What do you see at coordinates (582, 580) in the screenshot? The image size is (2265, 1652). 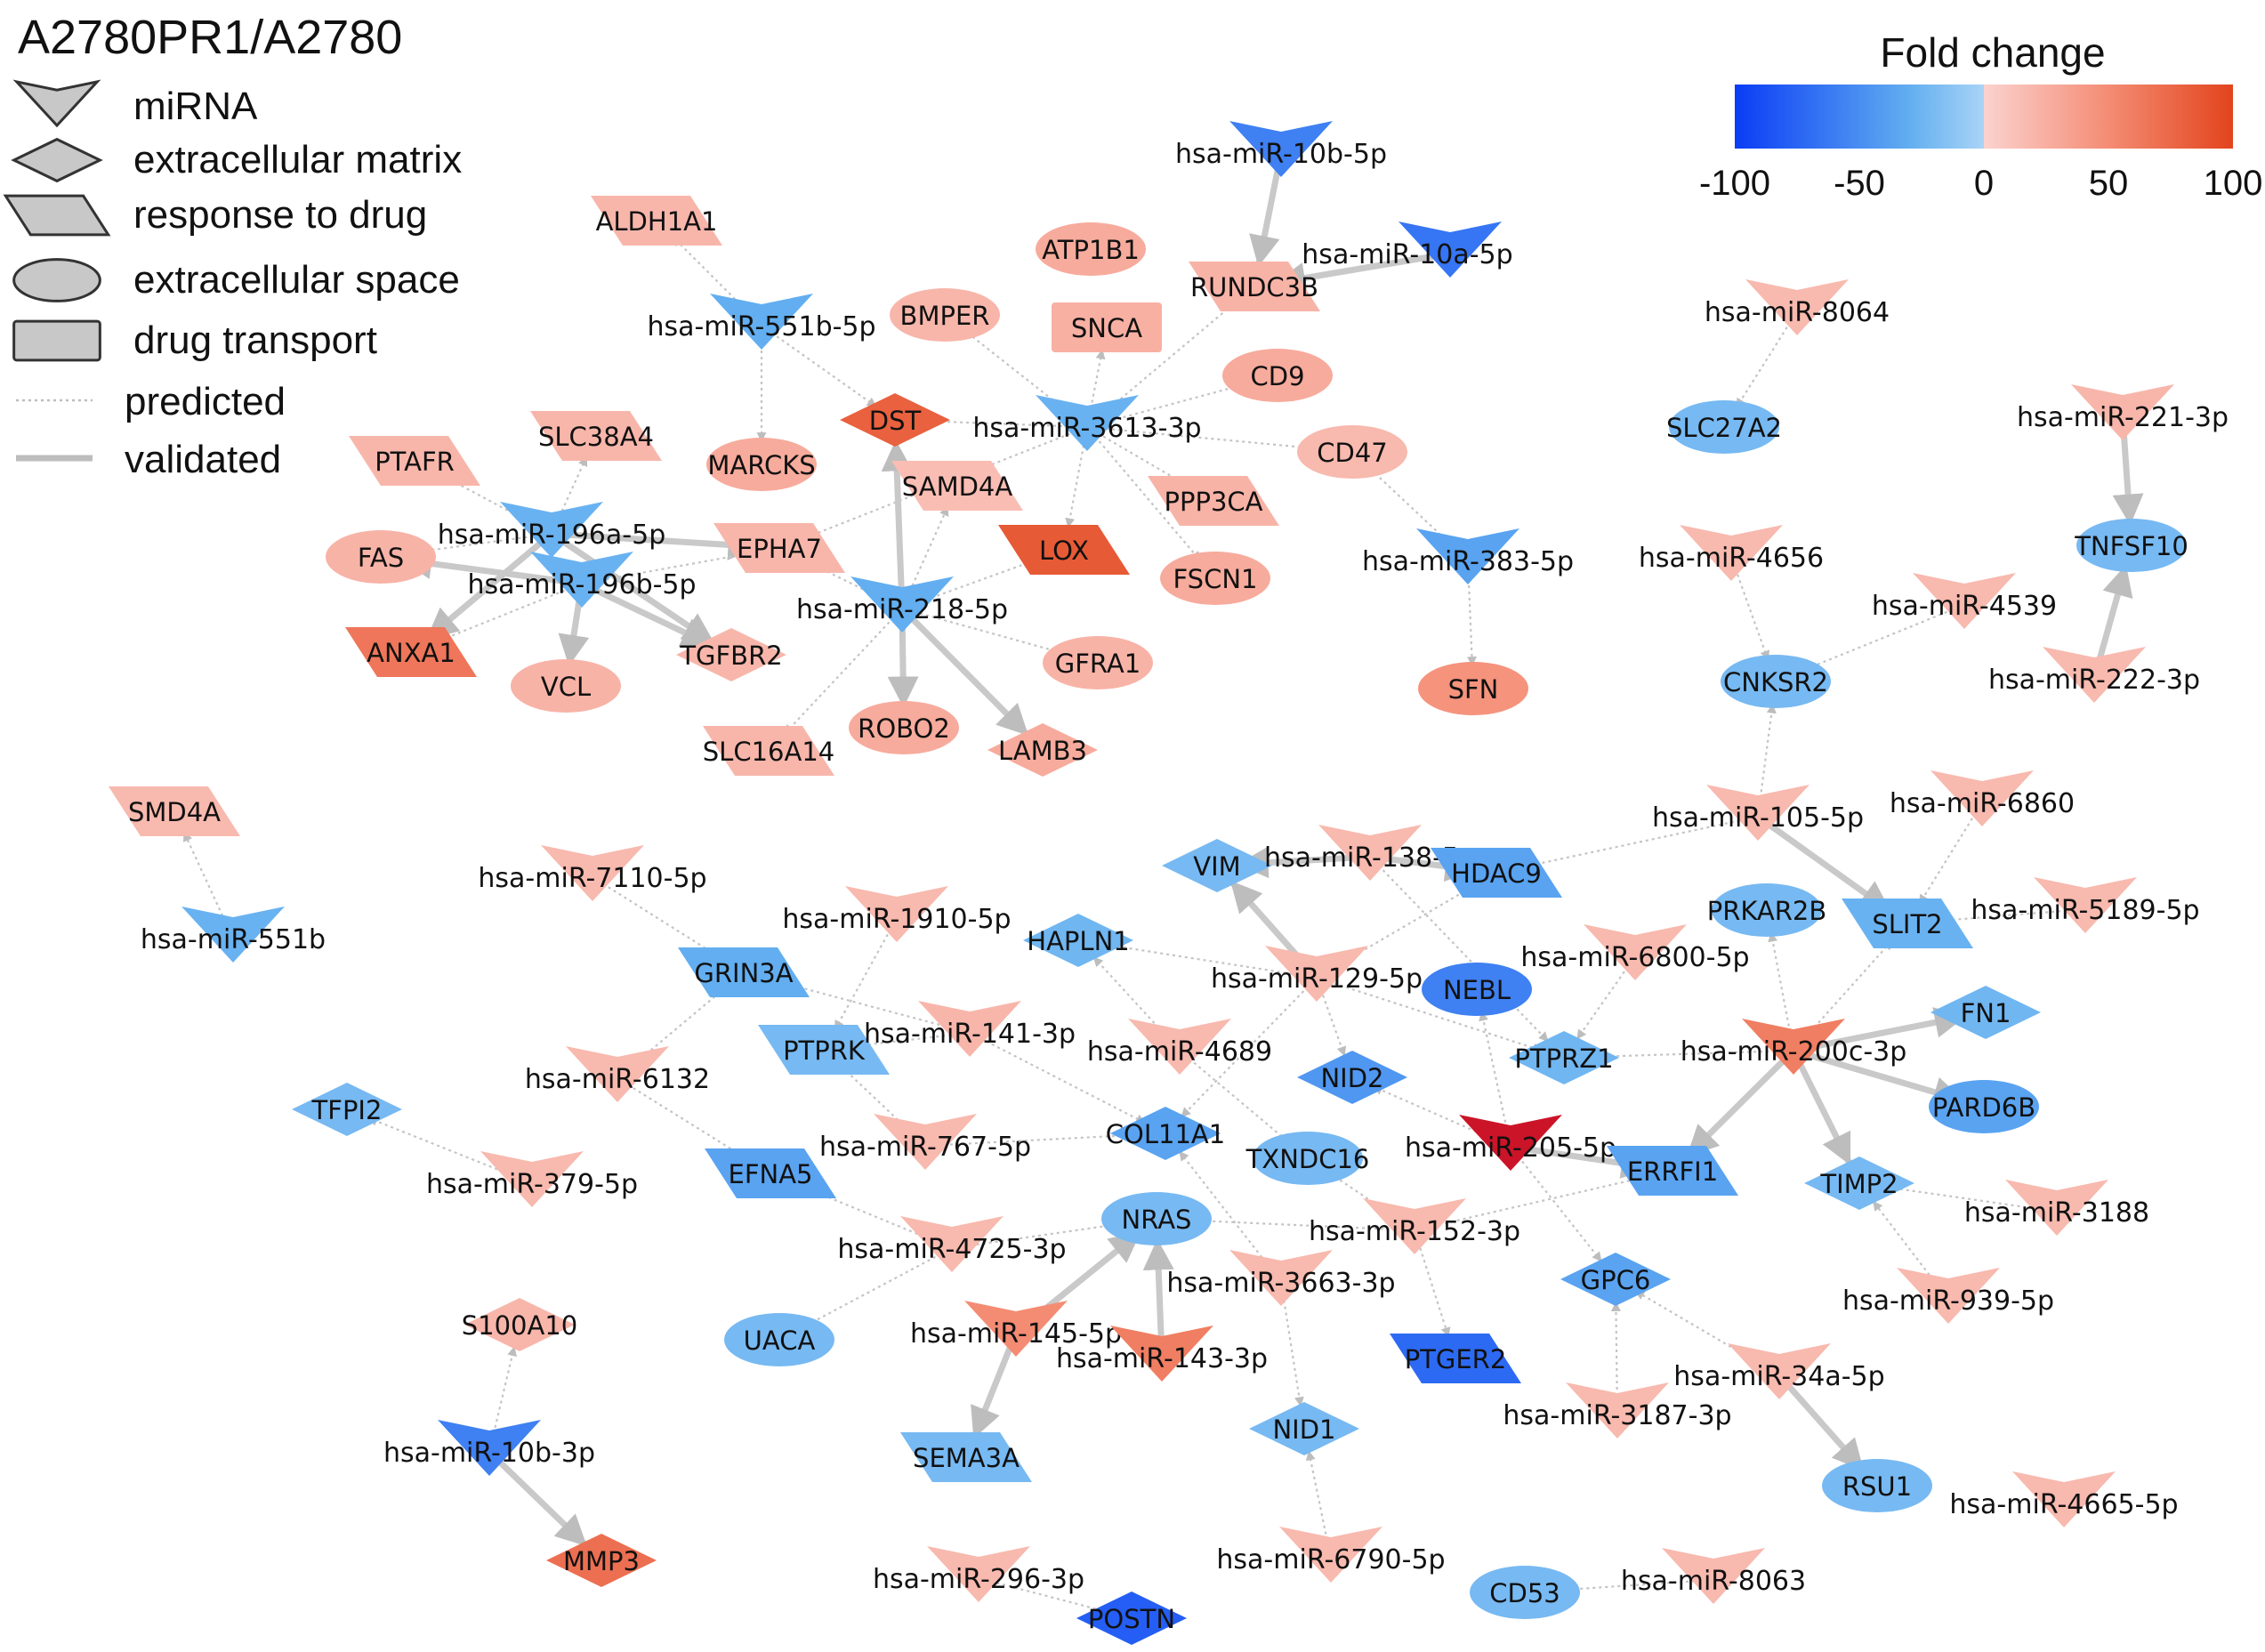 I see `node-mir-196b-5p: hsa-miR-196b-5p` at bounding box center [582, 580].